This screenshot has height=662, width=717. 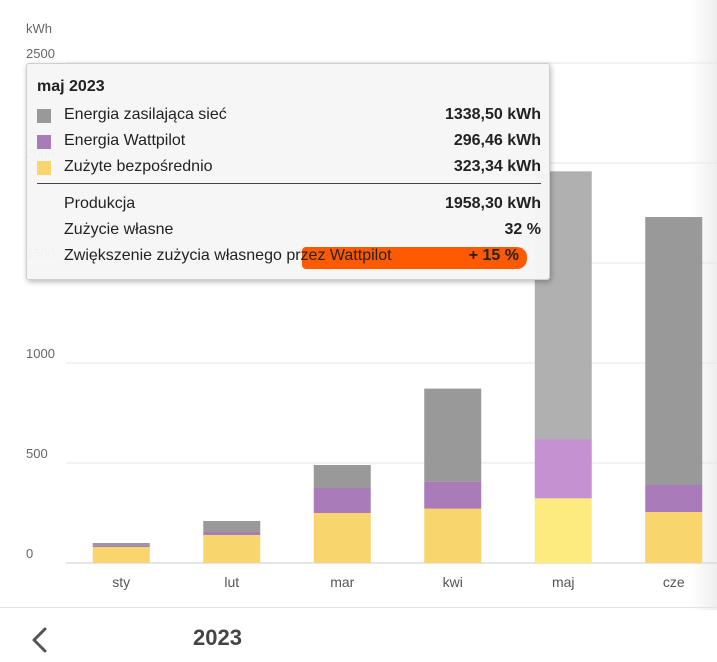 I want to click on tooltip-row-production: Produkcja 1958,30 kWh, so click(x=289, y=206).